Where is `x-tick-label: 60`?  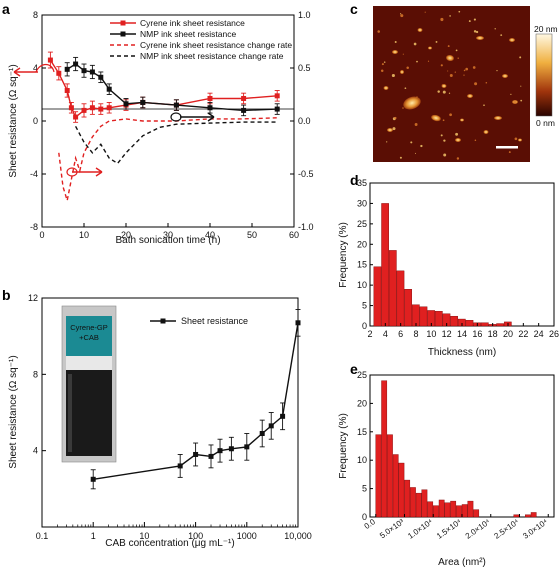
x-tick-label: 60 is located at coordinates (294, 235).